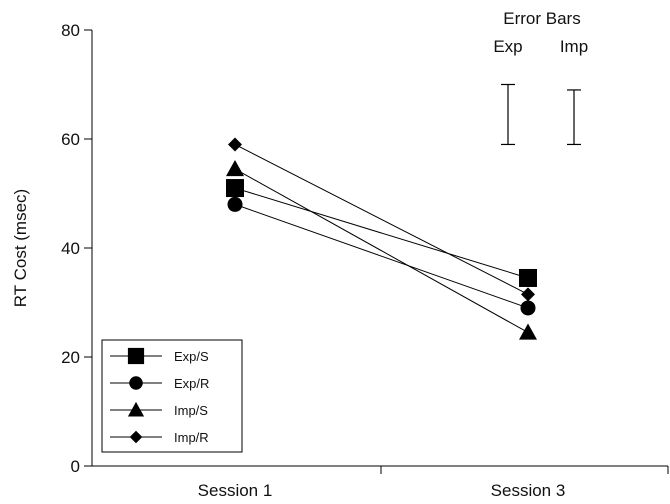  What do you see at coordinates (20, 248) in the screenshot?
I see `y-axis-label: RT Cost (msec)` at bounding box center [20, 248].